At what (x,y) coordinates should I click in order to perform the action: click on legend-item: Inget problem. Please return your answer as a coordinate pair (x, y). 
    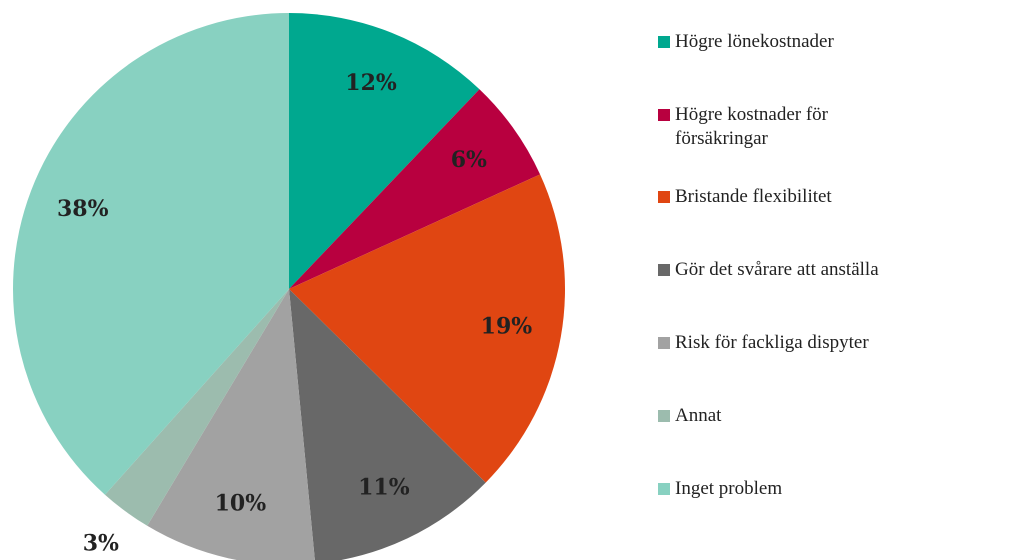
    Looking at the image, I should click on (842, 513).